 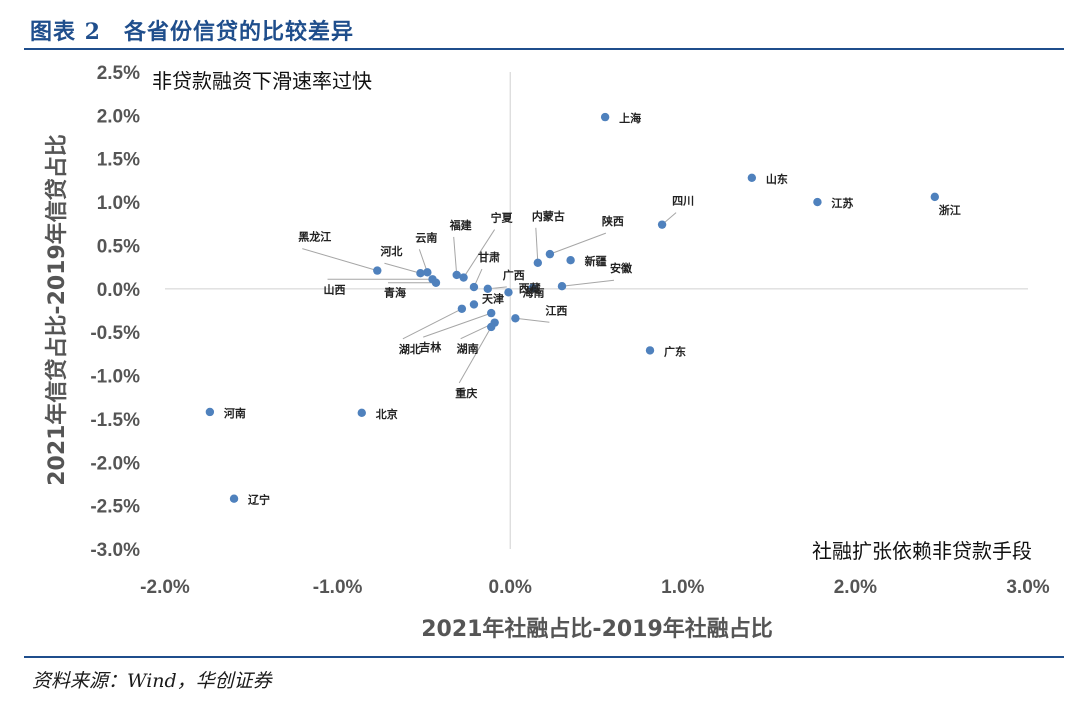 I want to click on y-tick-label: -3.0%, so click(x=115, y=550).